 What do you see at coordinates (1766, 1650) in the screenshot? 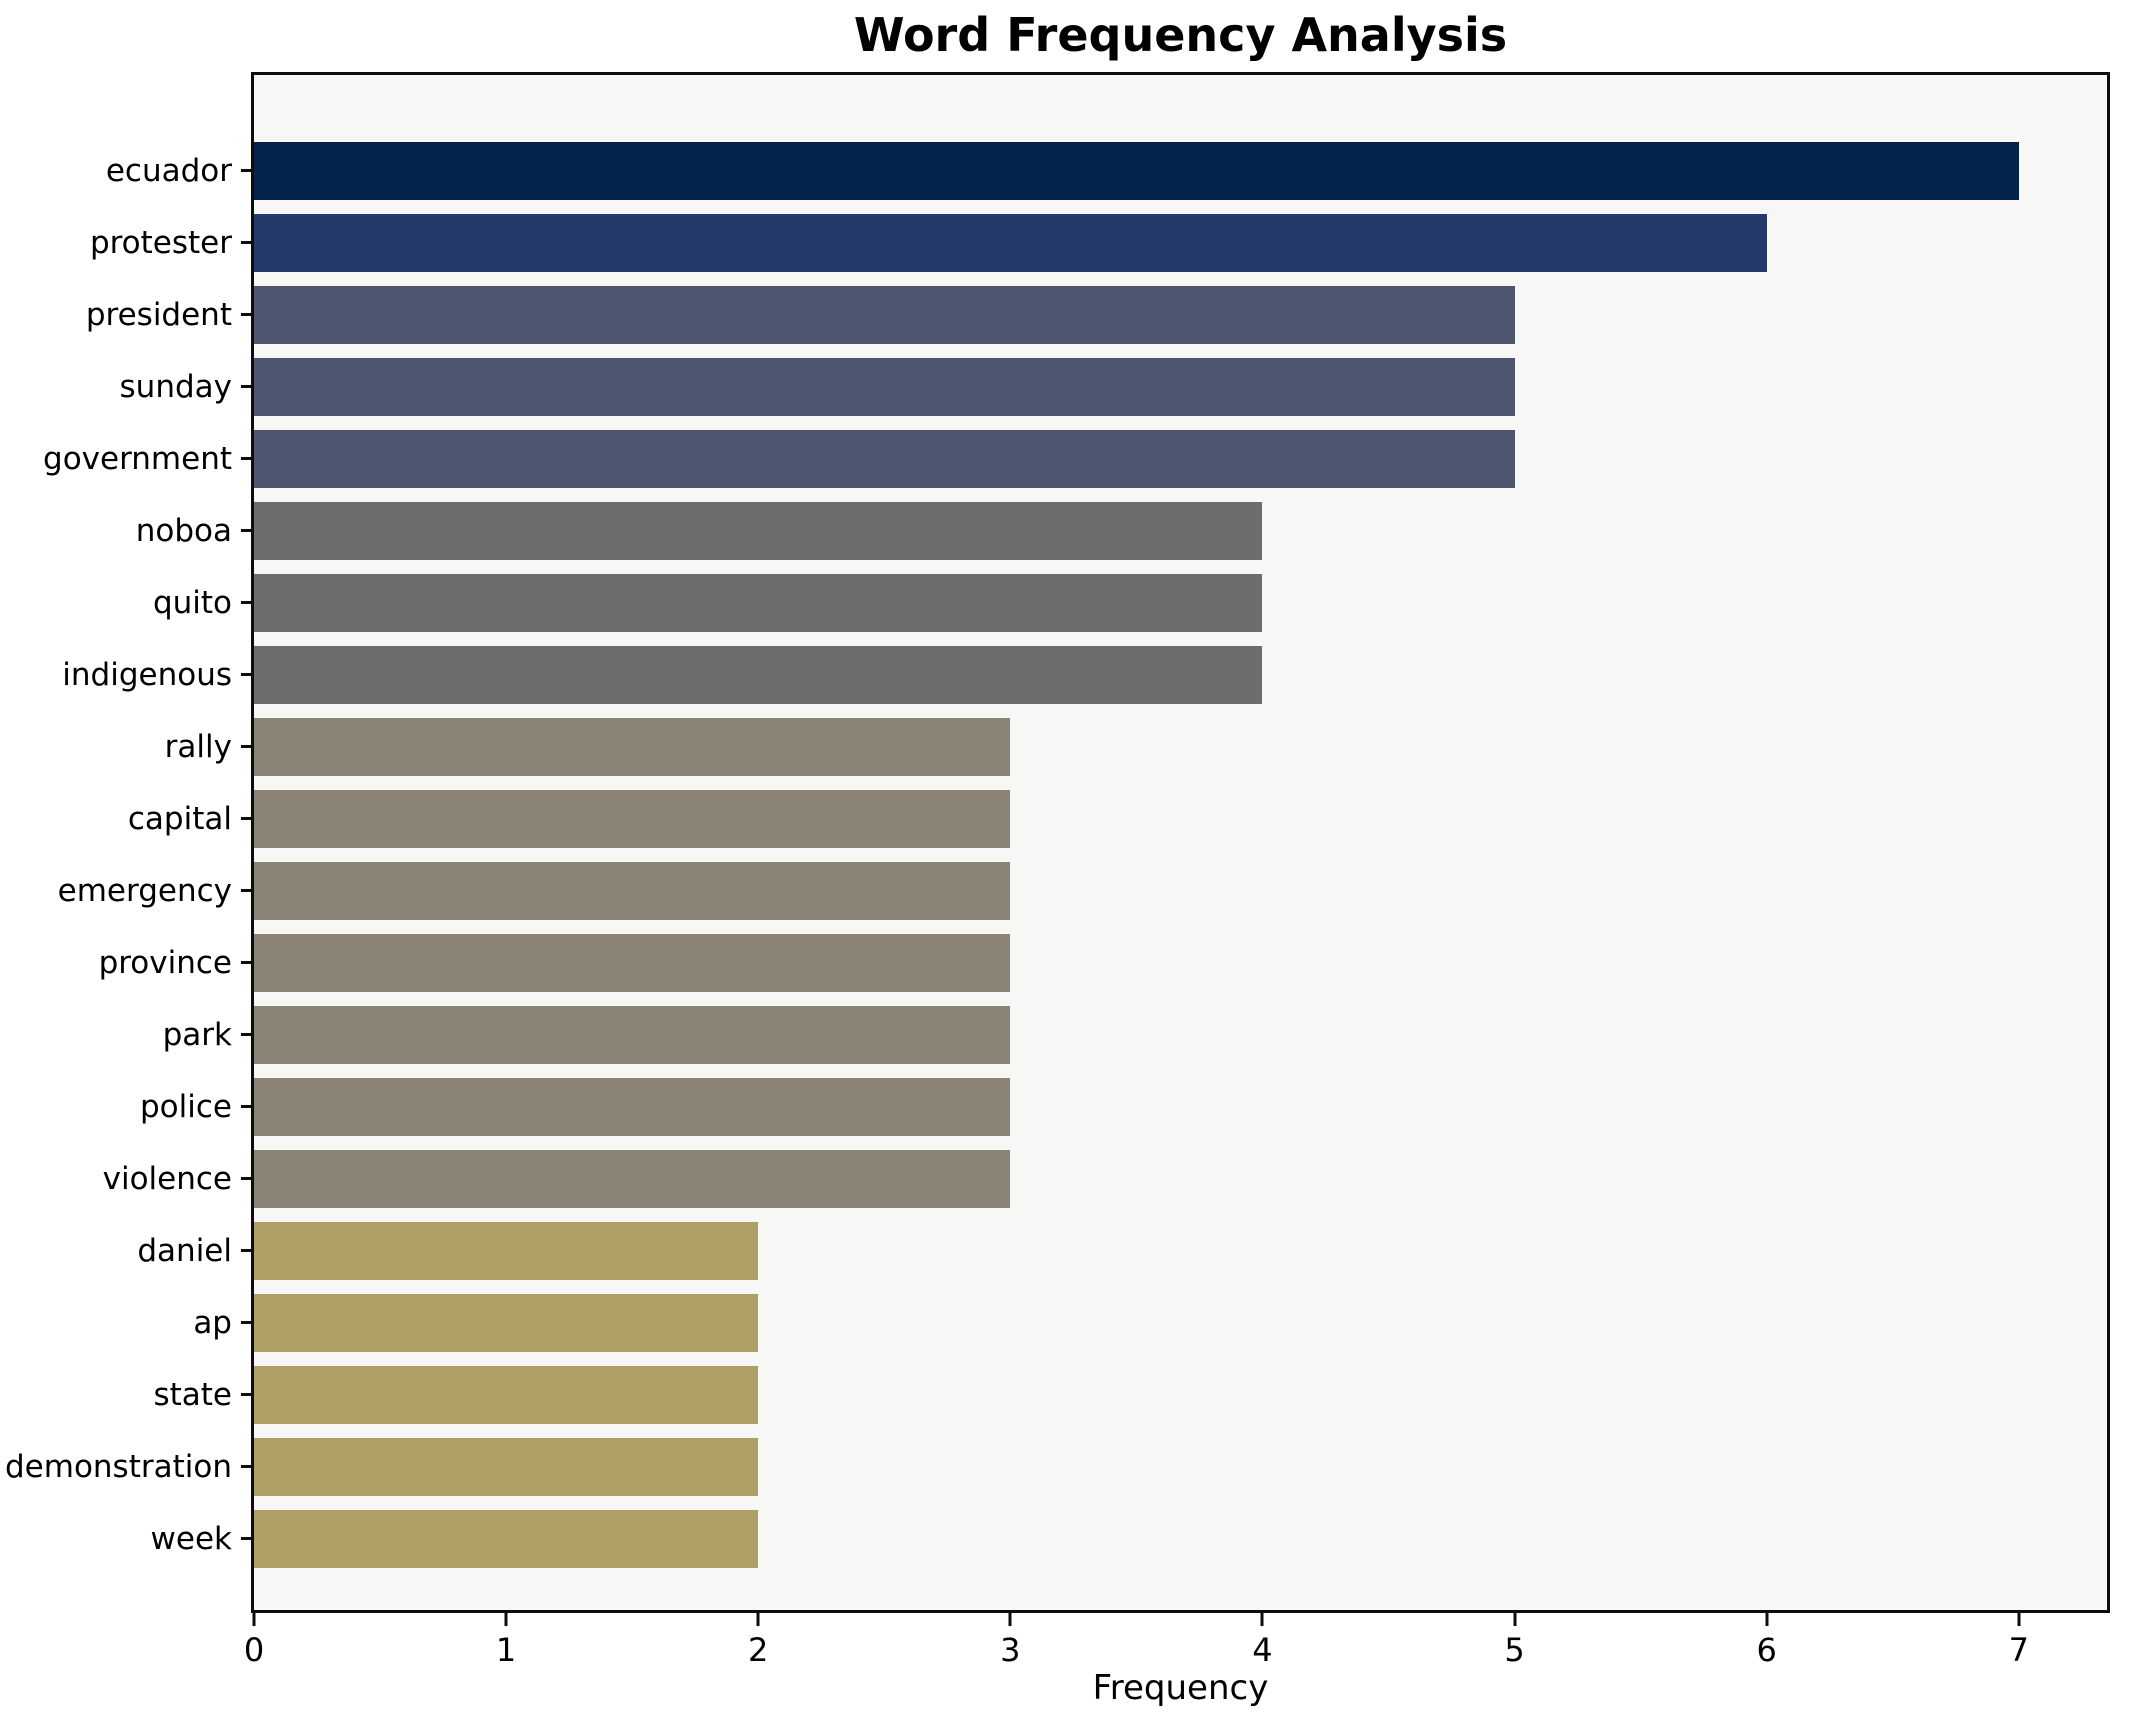
I see `x-tick-label: 6` at bounding box center [1766, 1650].